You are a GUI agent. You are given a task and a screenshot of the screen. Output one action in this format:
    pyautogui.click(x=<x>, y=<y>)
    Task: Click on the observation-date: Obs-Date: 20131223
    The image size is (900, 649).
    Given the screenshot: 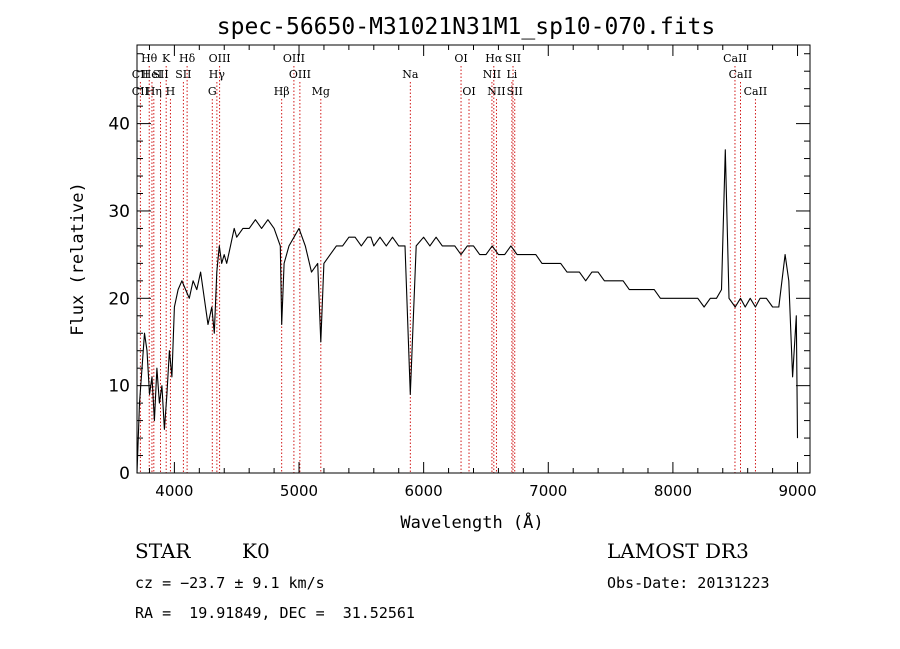 What is the action you would take?
    pyautogui.click(x=688, y=583)
    